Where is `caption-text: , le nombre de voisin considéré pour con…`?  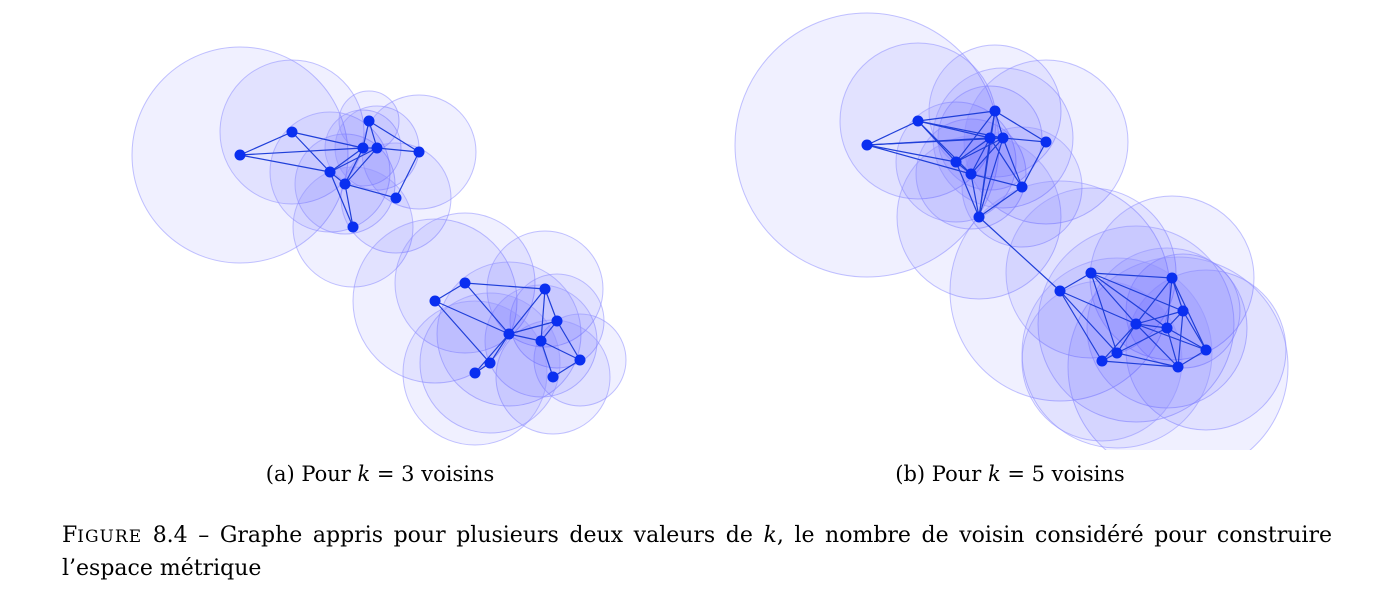
caption-text: , le nombre de voisin considéré pour con… is located at coordinates (697, 552).